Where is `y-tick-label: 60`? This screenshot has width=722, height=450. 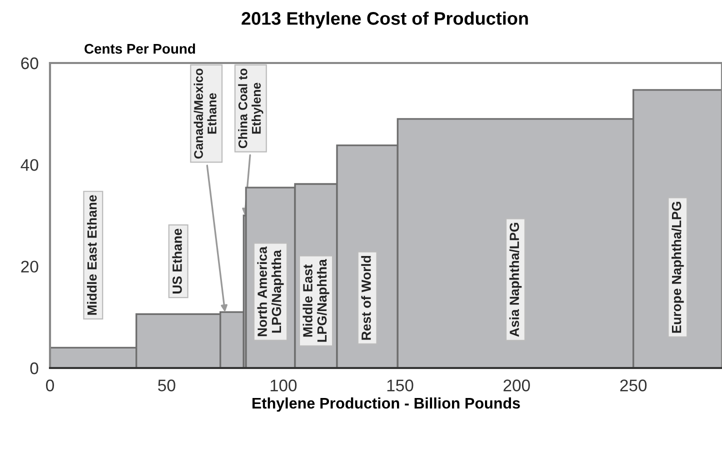
y-tick-label: 60 is located at coordinates (29, 63).